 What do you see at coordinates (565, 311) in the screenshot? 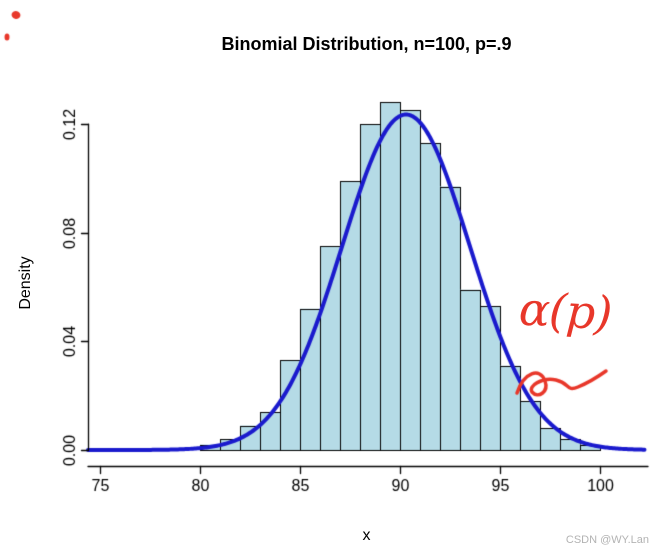
I see `handwritten-annotation: α(p)` at bounding box center [565, 311].